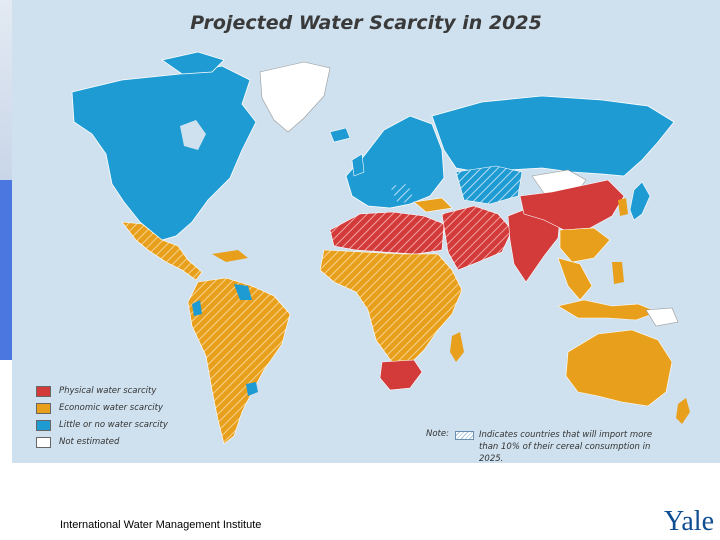 This screenshot has height=540, width=720. What do you see at coordinates (164, 153) in the screenshot?
I see `north-america` at bounding box center [164, 153].